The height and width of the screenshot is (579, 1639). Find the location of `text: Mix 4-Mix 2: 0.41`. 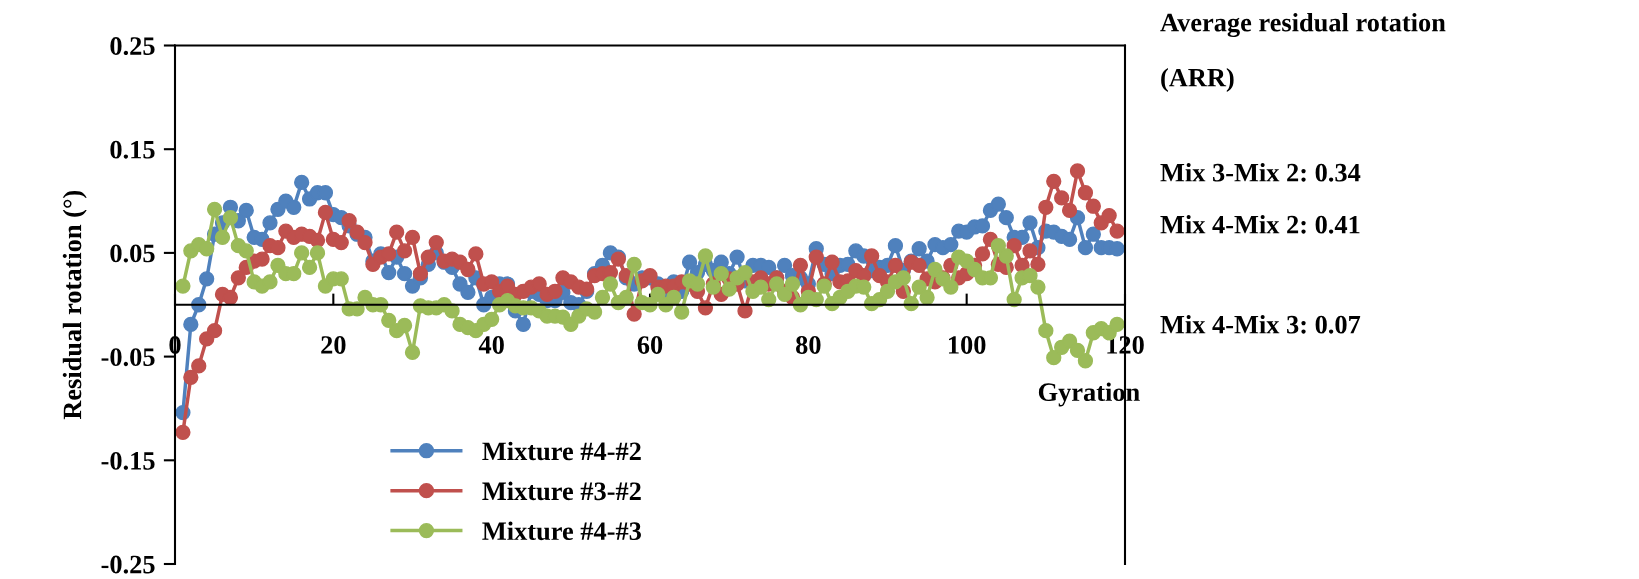

text: Mix 4-Mix 2: 0.41 is located at coordinates (1260, 224).